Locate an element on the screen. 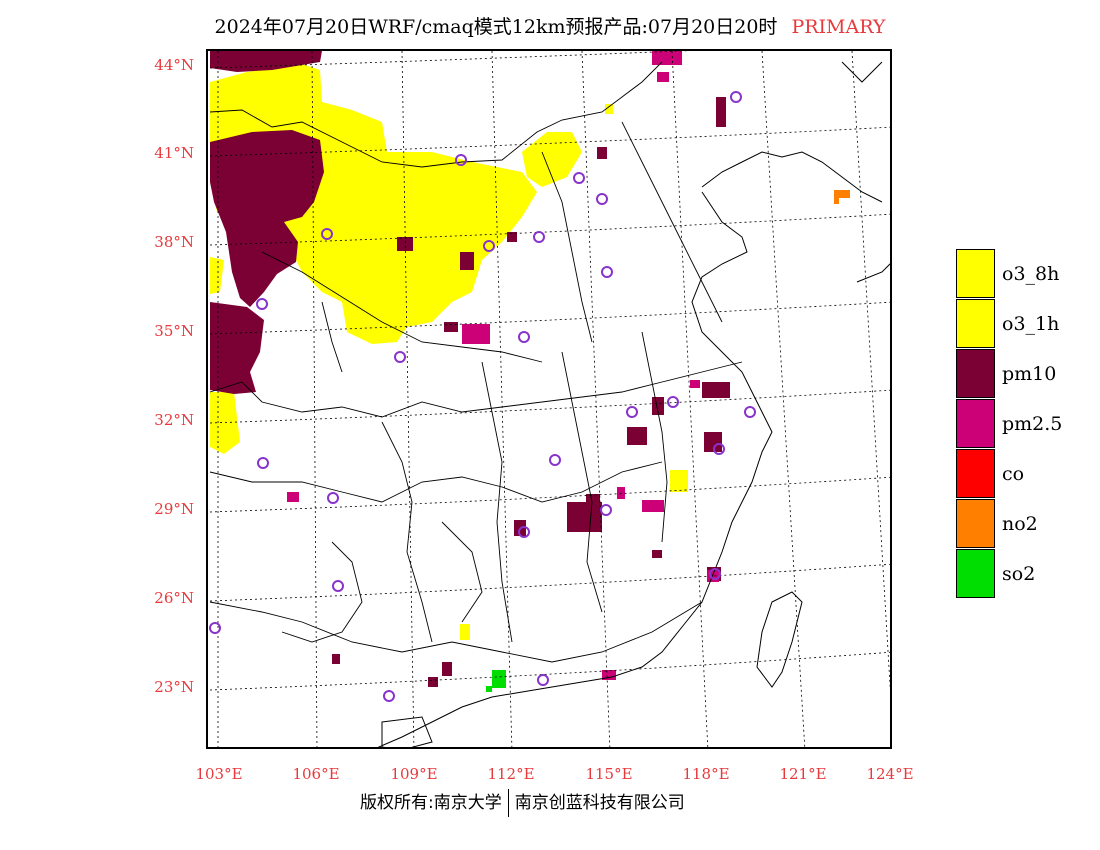  legend-label: co is located at coordinates (1013, 474).